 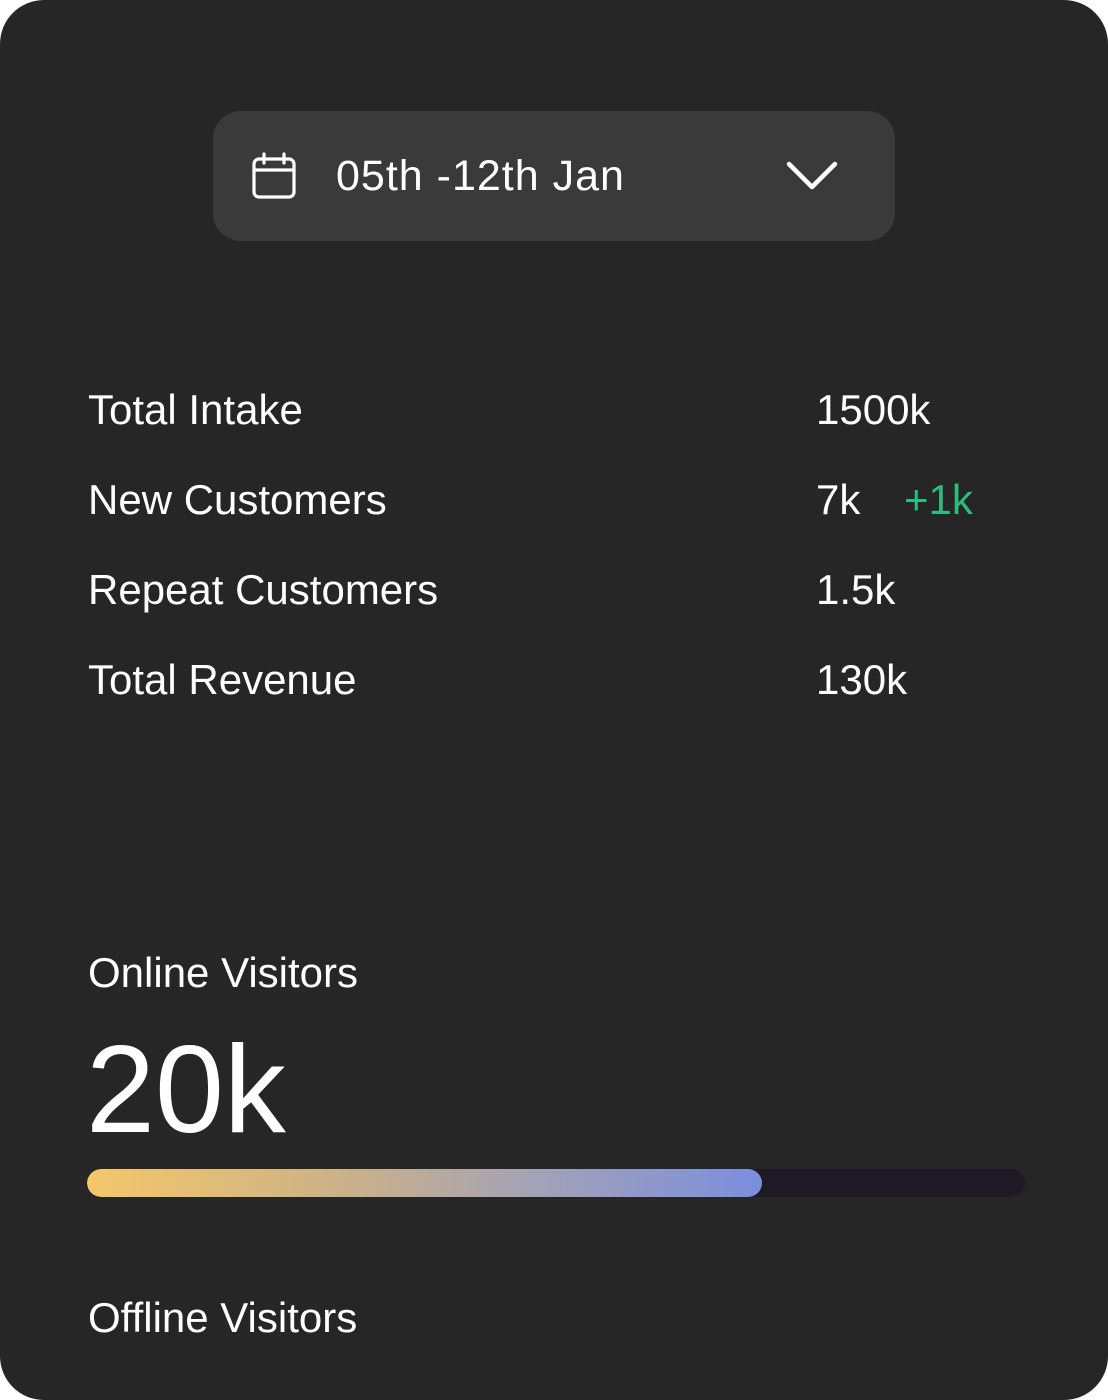 I want to click on date-range-label: 05th -12th Jan, so click(x=480, y=176).